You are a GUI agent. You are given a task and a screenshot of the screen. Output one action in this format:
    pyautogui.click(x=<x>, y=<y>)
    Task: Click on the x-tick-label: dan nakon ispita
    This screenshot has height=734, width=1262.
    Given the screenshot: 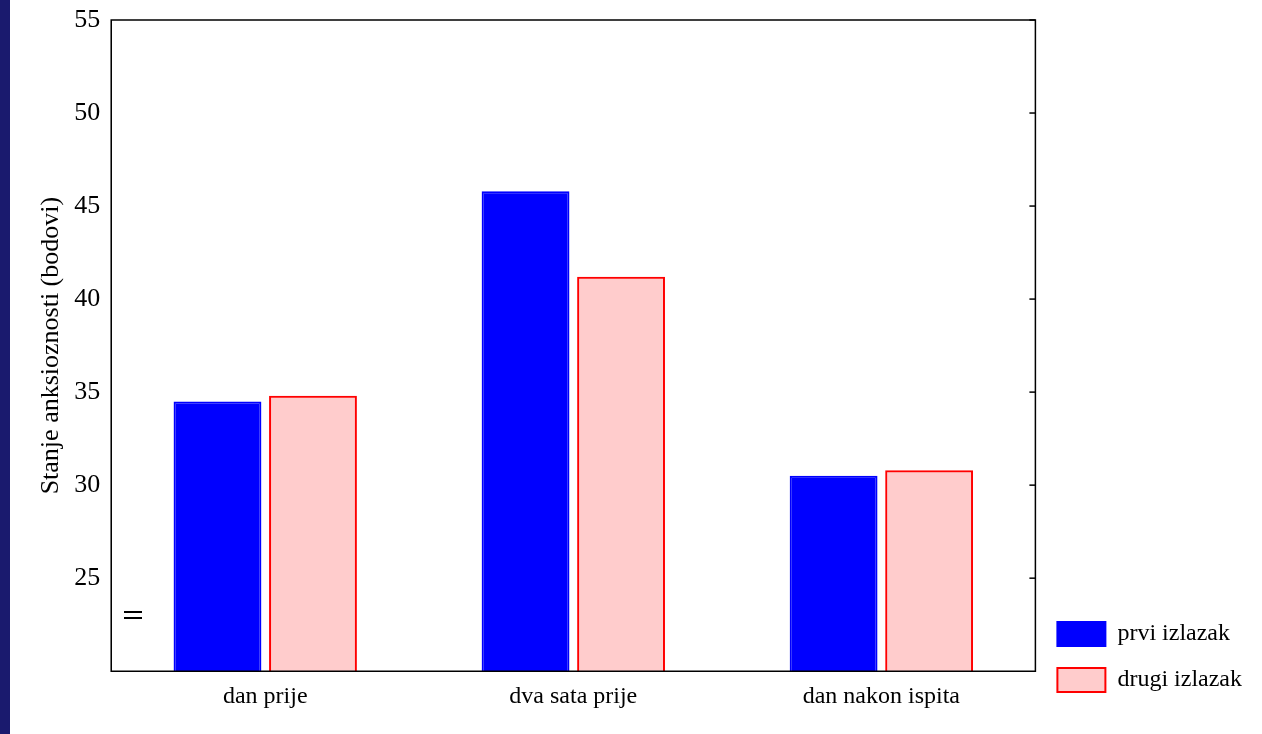 What is the action you would take?
    pyautogui.click(x=881, y=694)
    